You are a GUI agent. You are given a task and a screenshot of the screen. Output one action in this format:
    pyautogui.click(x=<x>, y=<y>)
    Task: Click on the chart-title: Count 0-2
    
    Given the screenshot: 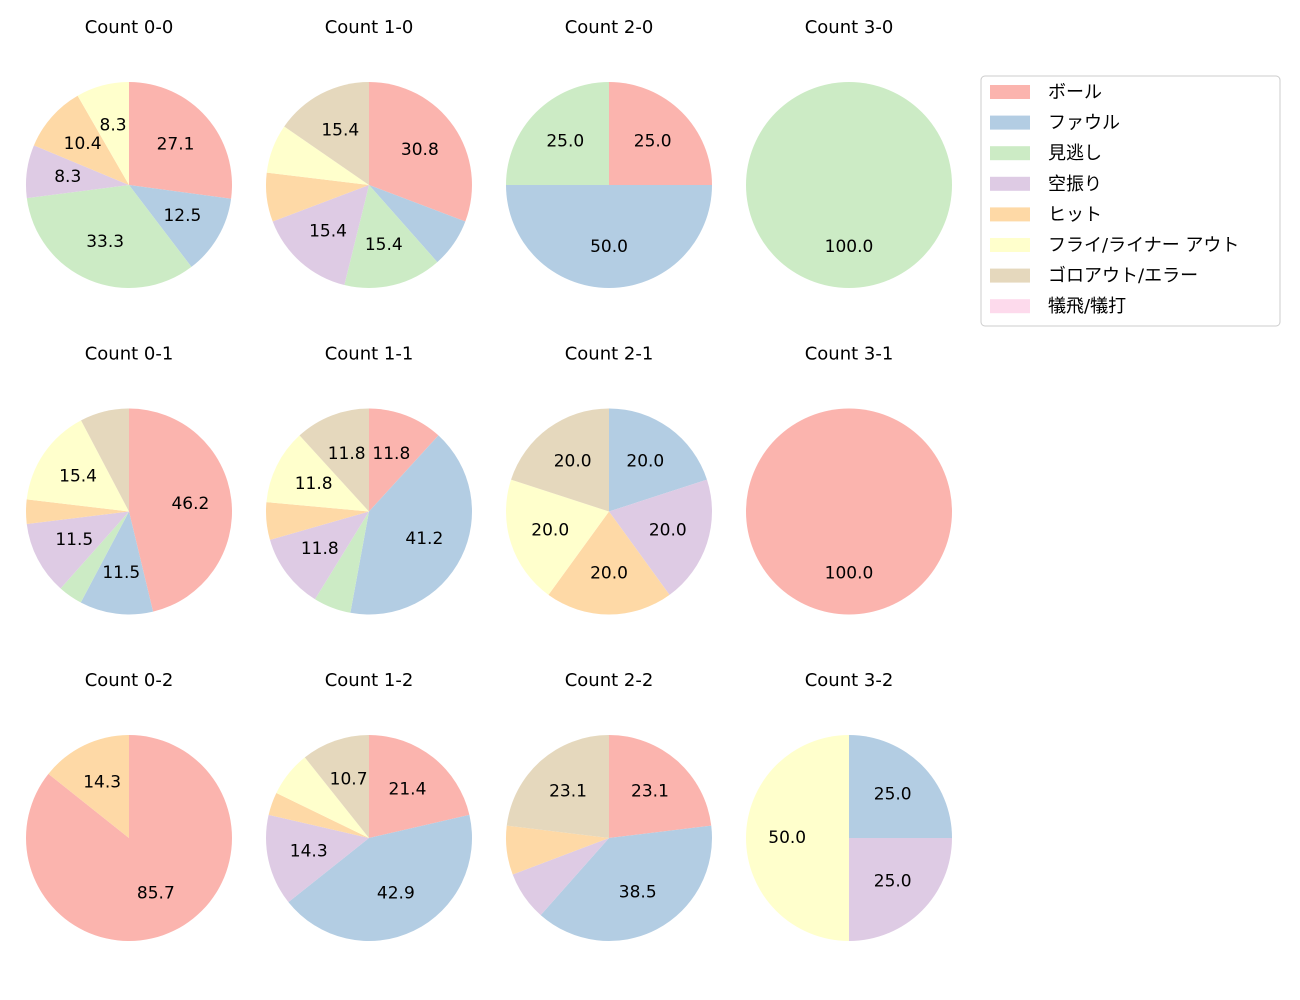 What is the action you would take?
    pyautogui.click(x=129, y=680)
    